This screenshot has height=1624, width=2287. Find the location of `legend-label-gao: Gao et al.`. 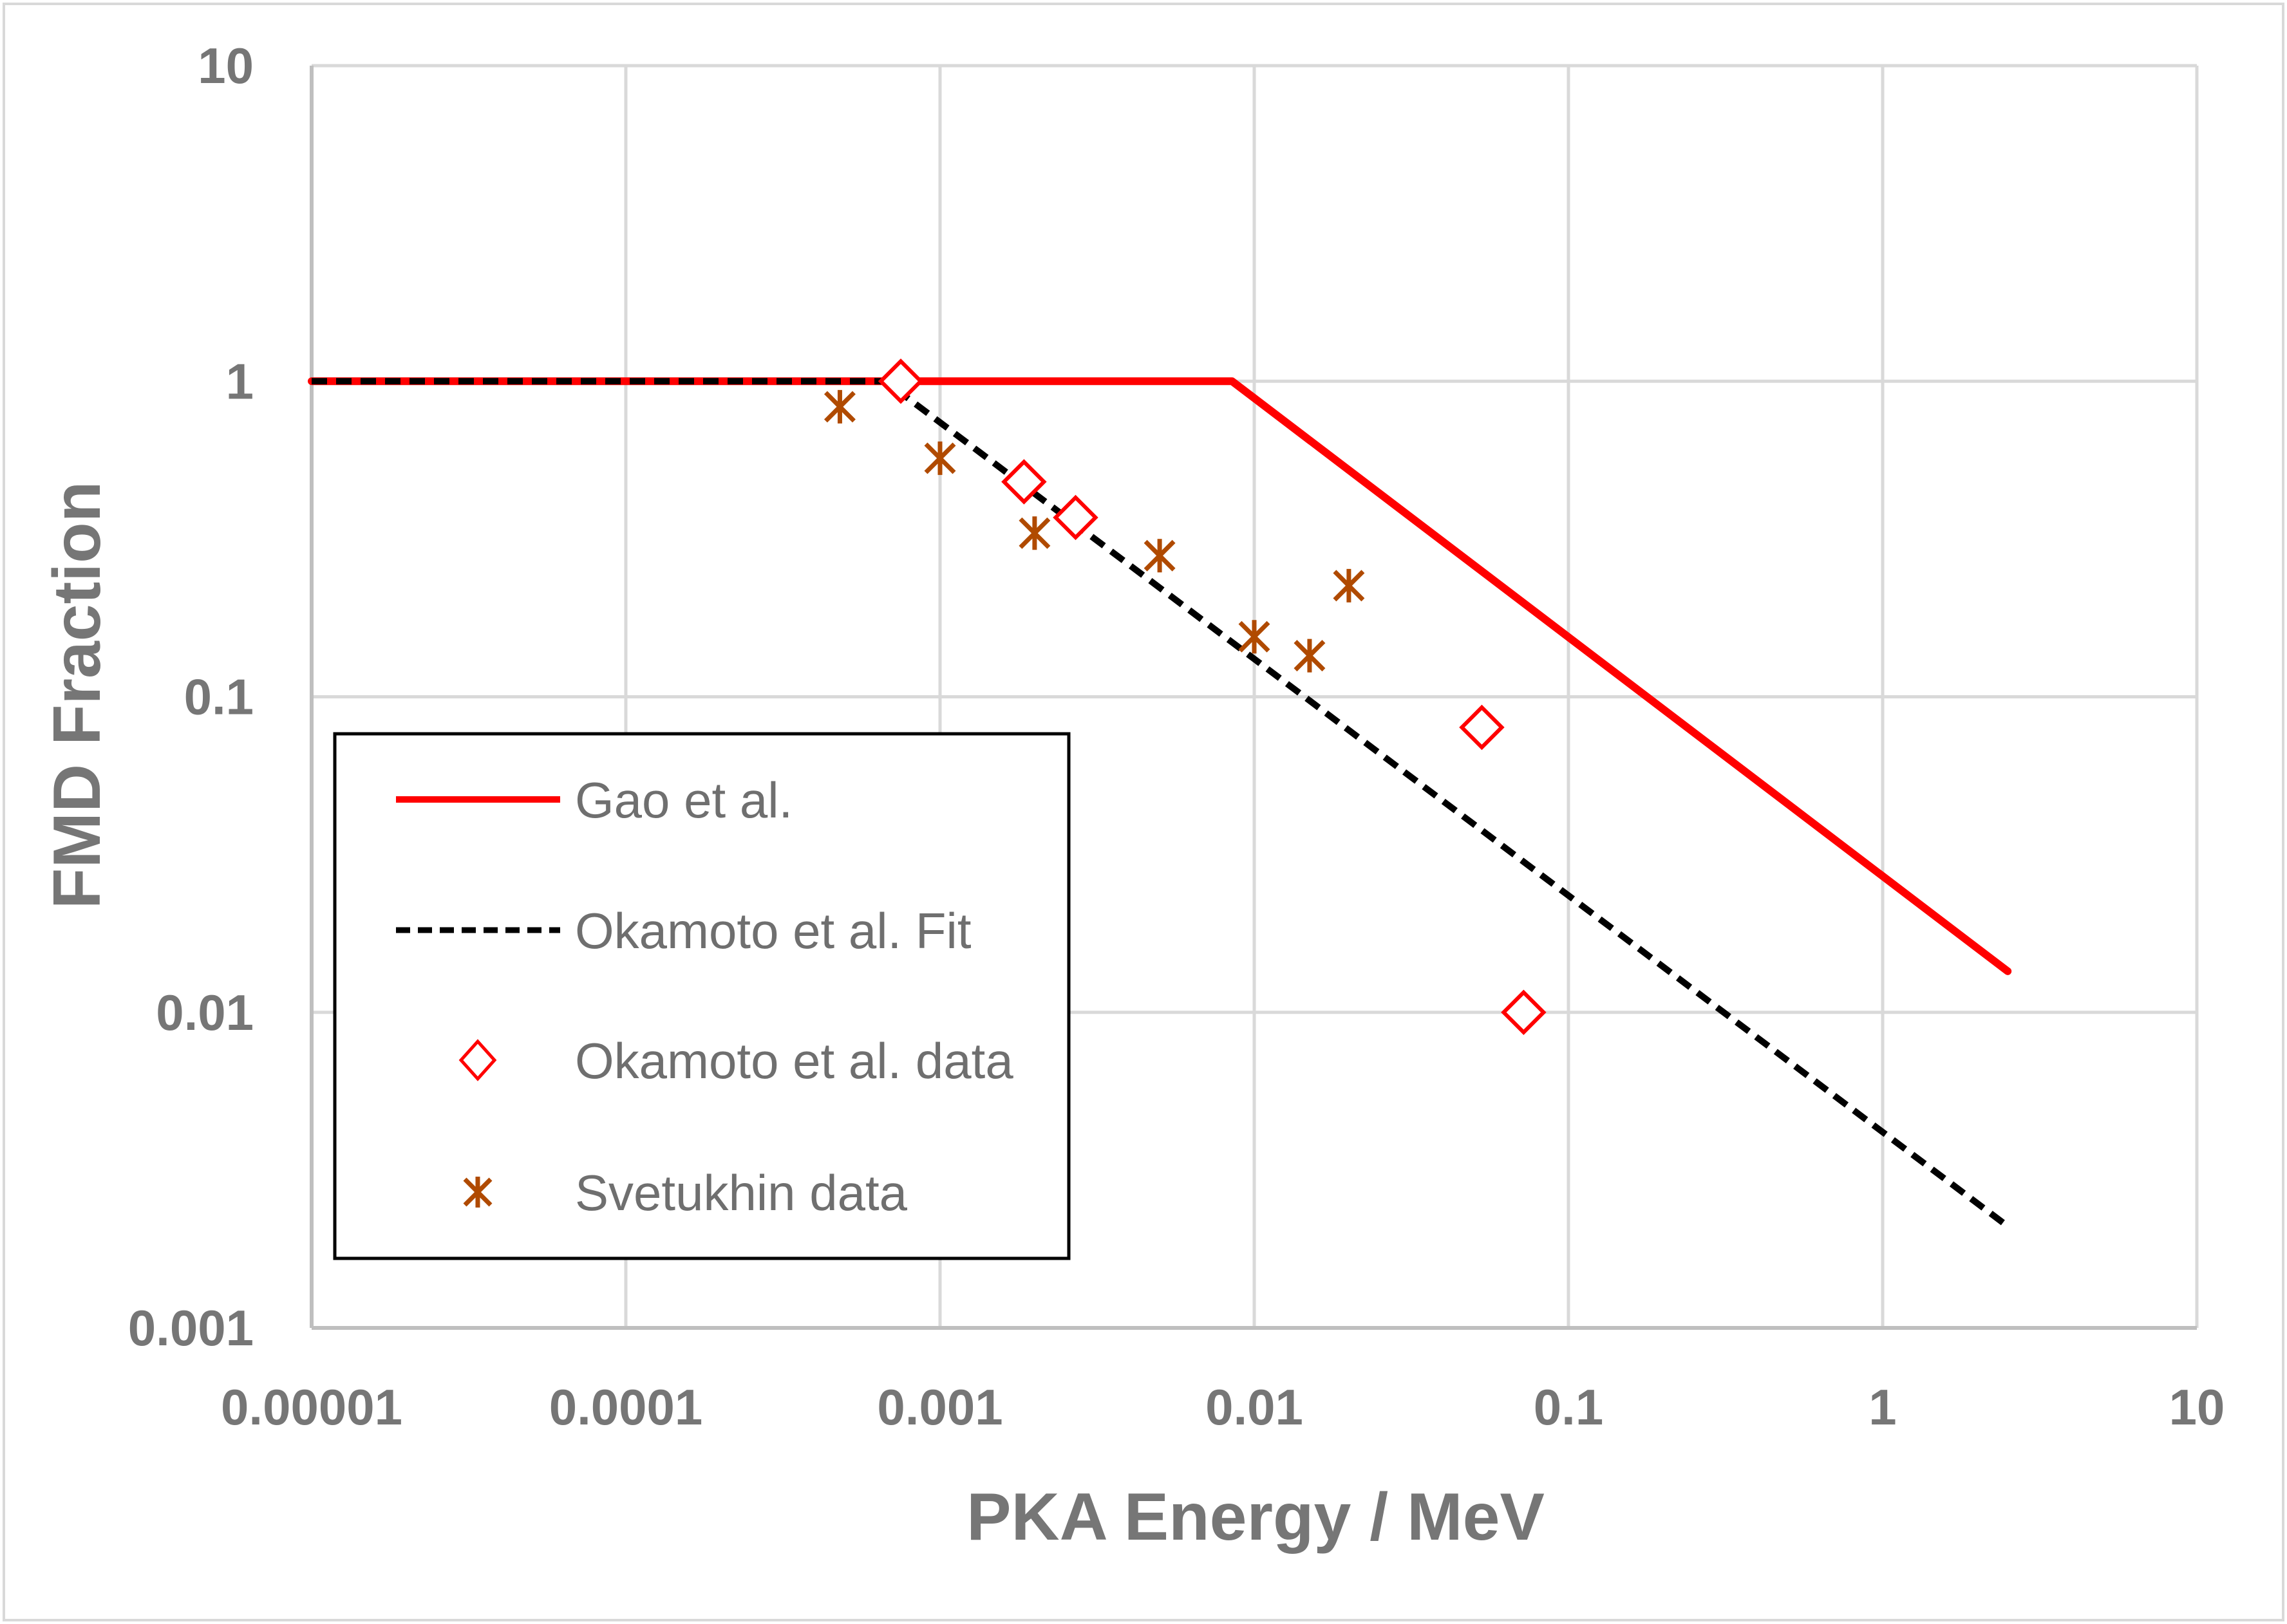

legend-label-gao: Gao et al. is located at coordinates (684, 800).